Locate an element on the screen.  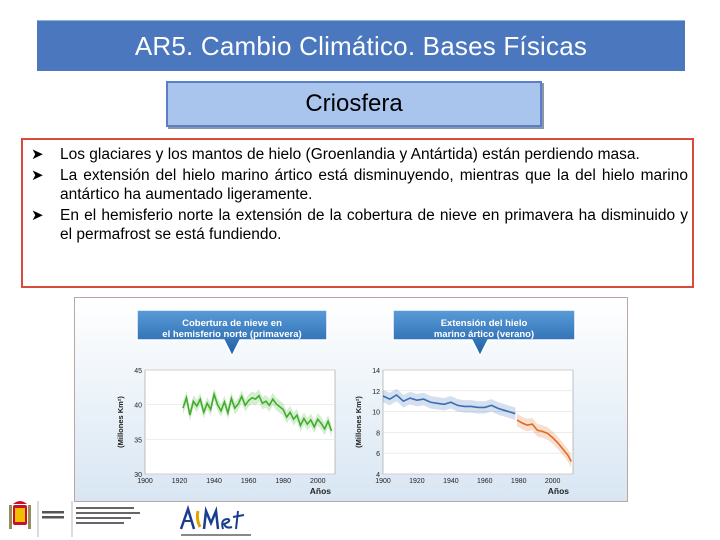
ice-chart-title: Extensión del hielo is located at coordinates (484, 323).